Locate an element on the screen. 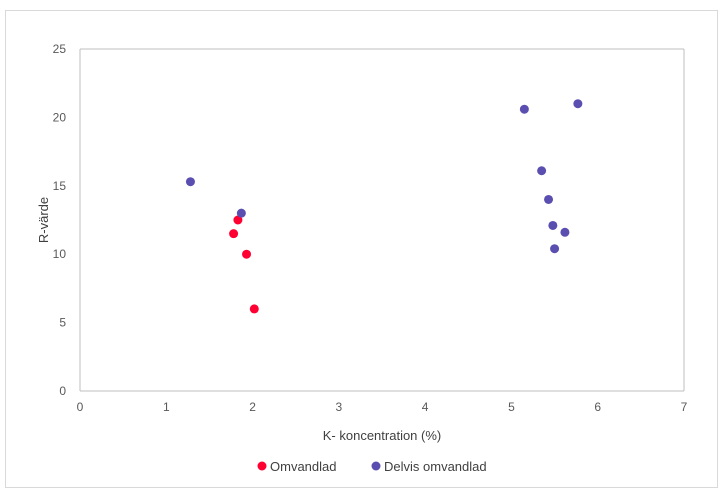 This screenshot has height=494, width=725. x-tick-label: 6 is located at coordinates (597, 407).